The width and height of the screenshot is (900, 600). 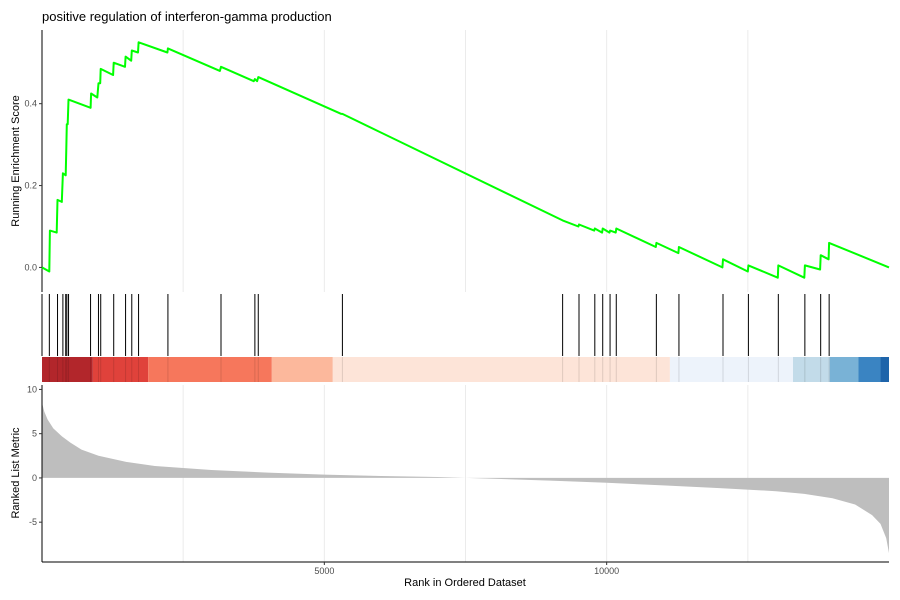 What do you see at coordinates (465, 568) in the screenshot?
I see `x-axis: 5000 10000` at bounding box center [465, 568].